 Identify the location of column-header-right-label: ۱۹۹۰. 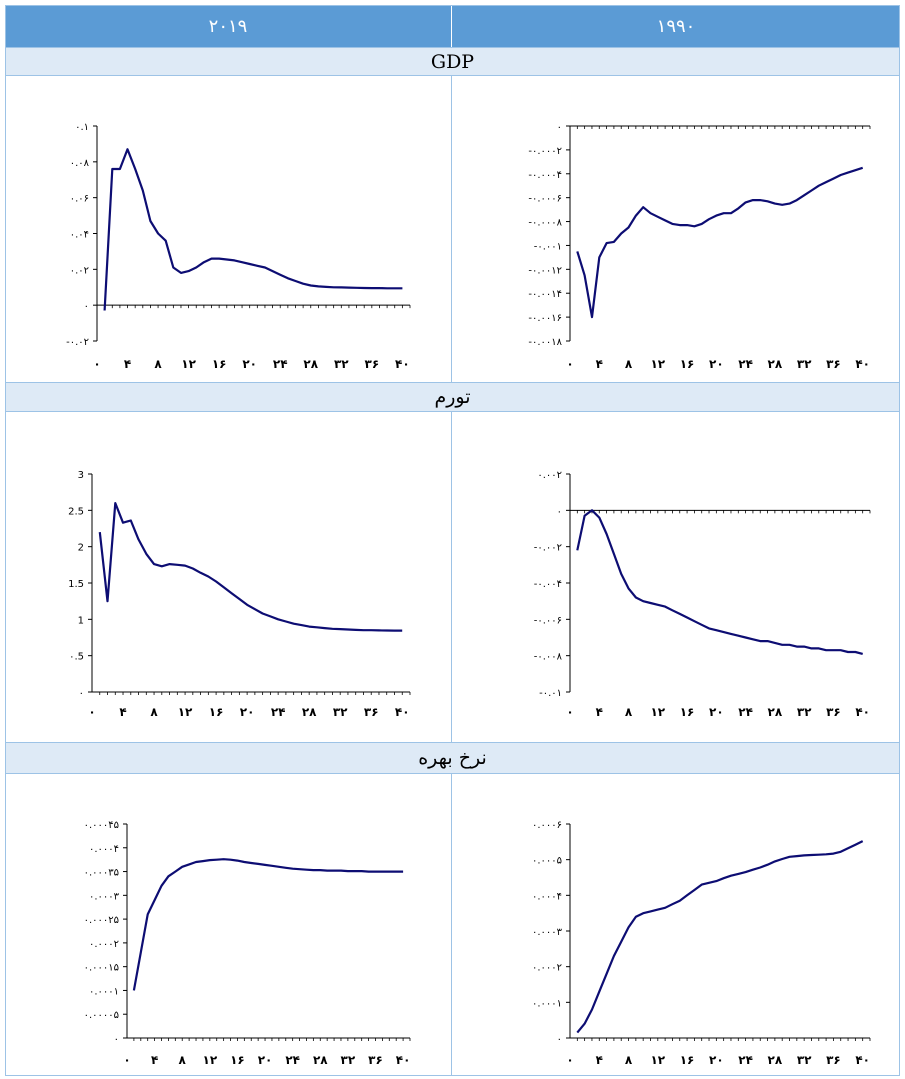
(676, 26).